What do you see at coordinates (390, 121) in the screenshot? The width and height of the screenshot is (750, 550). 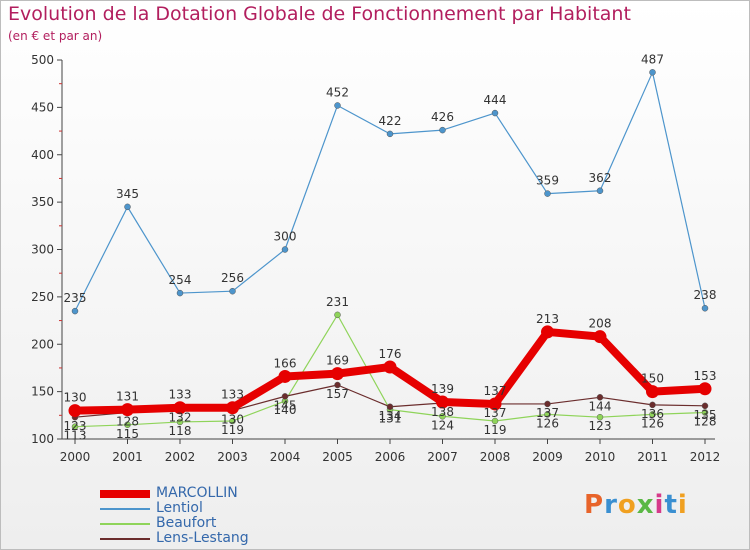 I see `data-label: 422` at bounding box center [390, 121].